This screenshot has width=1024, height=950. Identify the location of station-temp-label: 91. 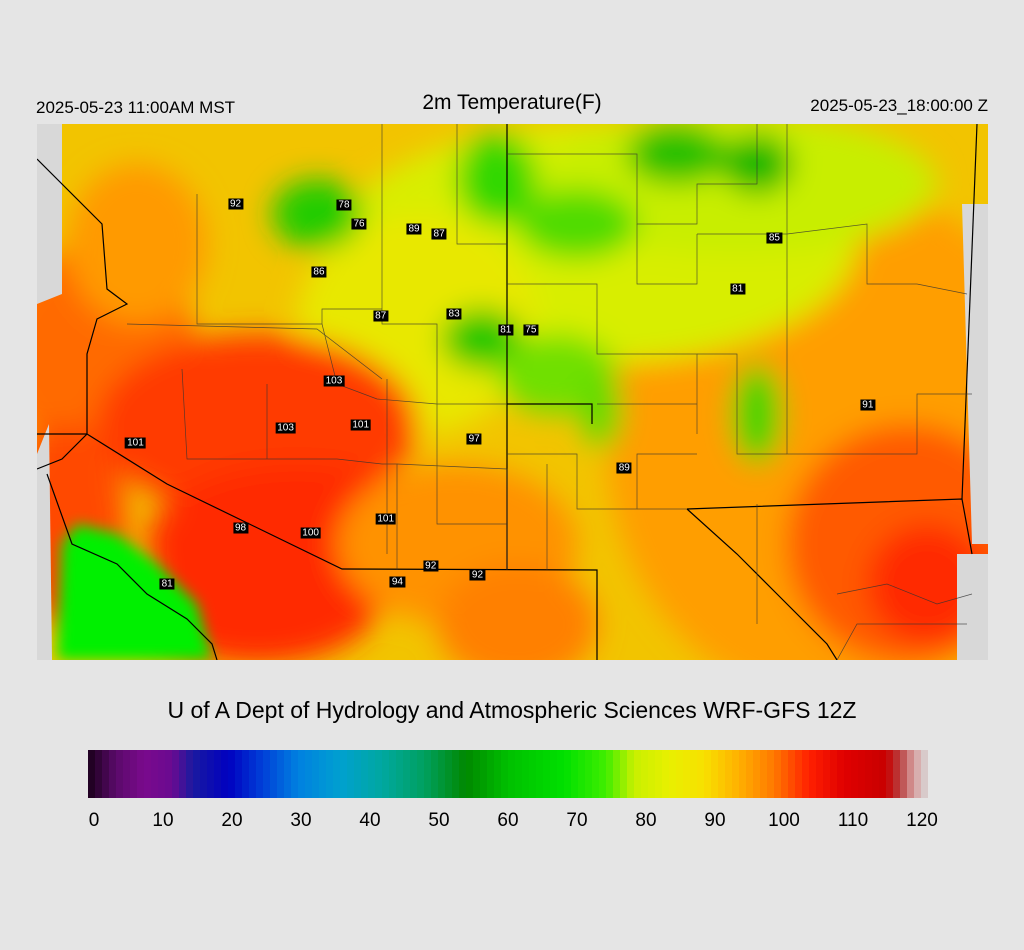
(868, 405).